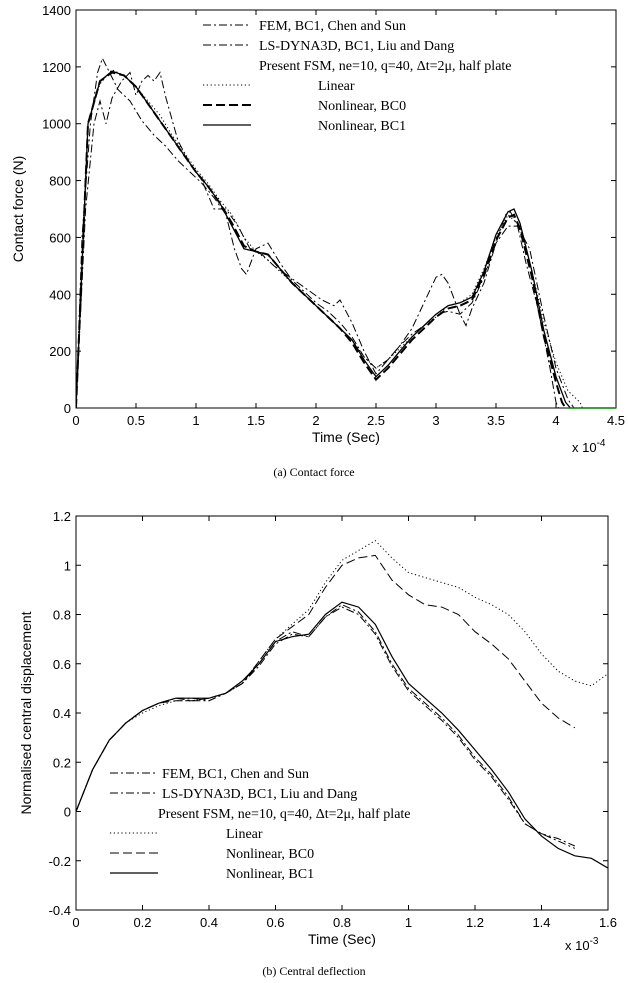  What do you see at coordinates (342, 922) in the screenshot?
I see `x-tick-label: 0.8` at bounding box center [342, 922].